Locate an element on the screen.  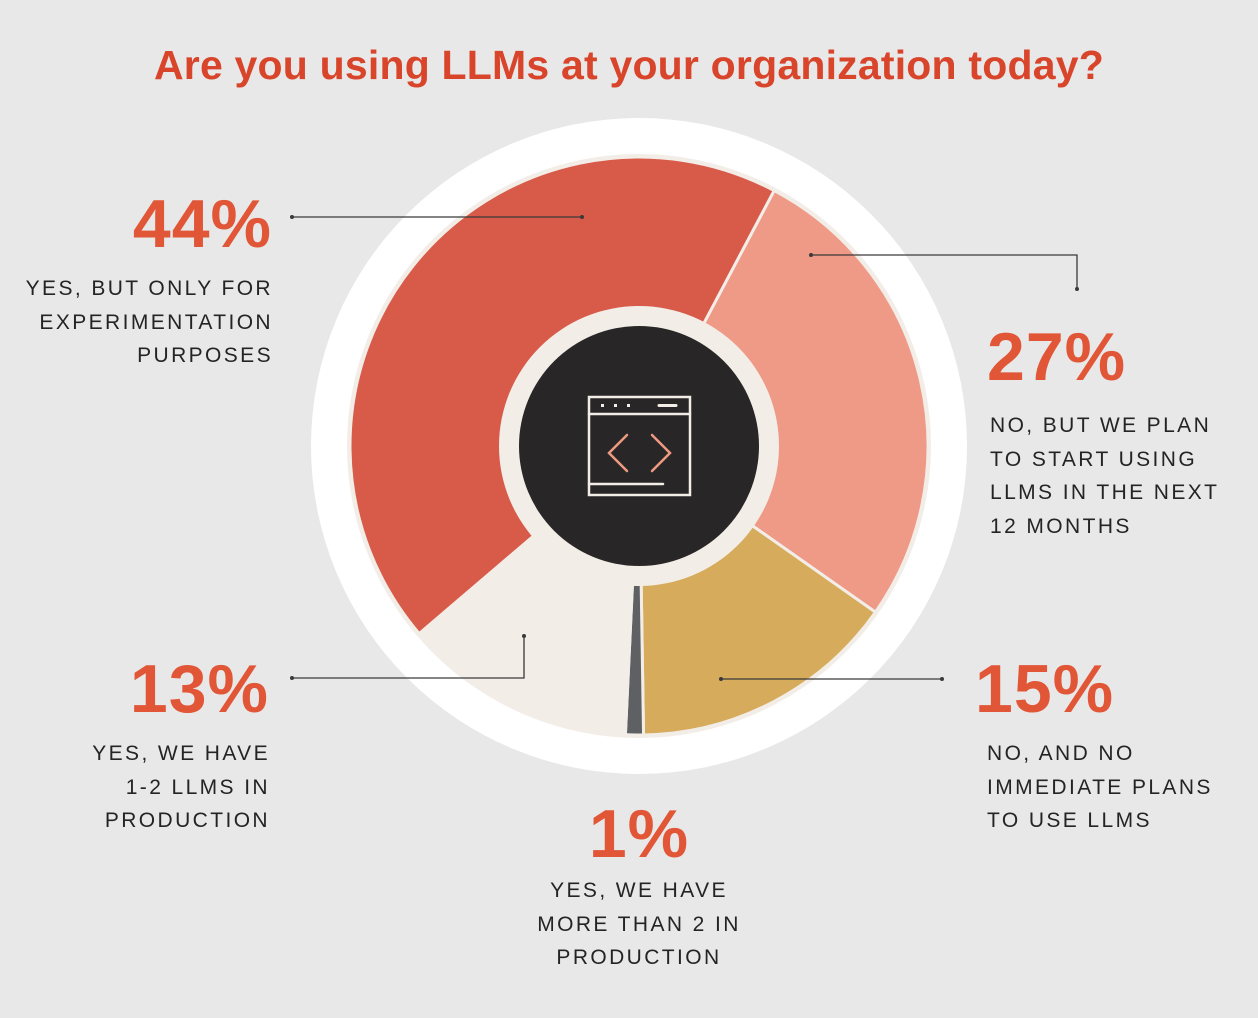
pct-one-two: 13% is located at coordinates (199, 689).